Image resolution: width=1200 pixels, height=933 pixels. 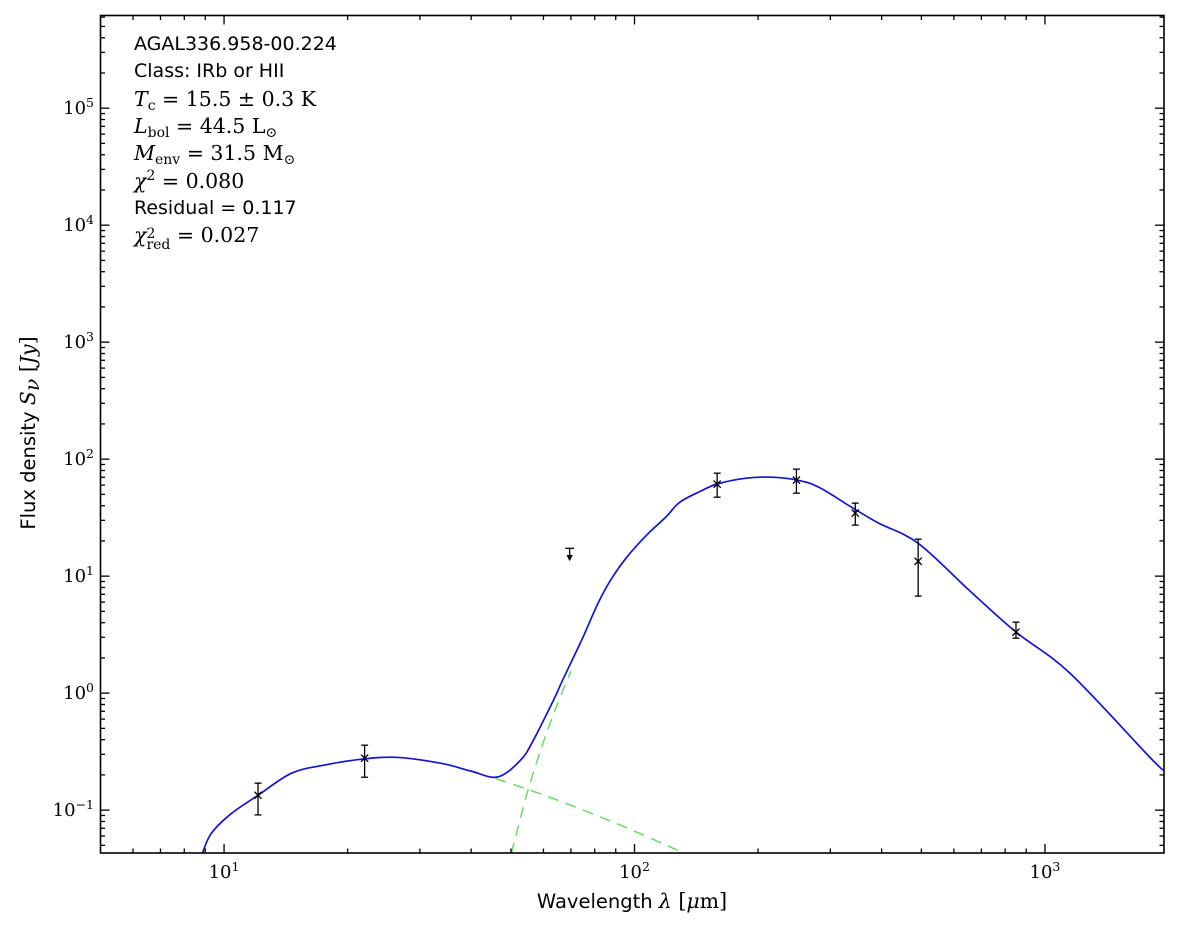 I want to click on text-part: Class: IRb or HII, so click(x=209, y=71).